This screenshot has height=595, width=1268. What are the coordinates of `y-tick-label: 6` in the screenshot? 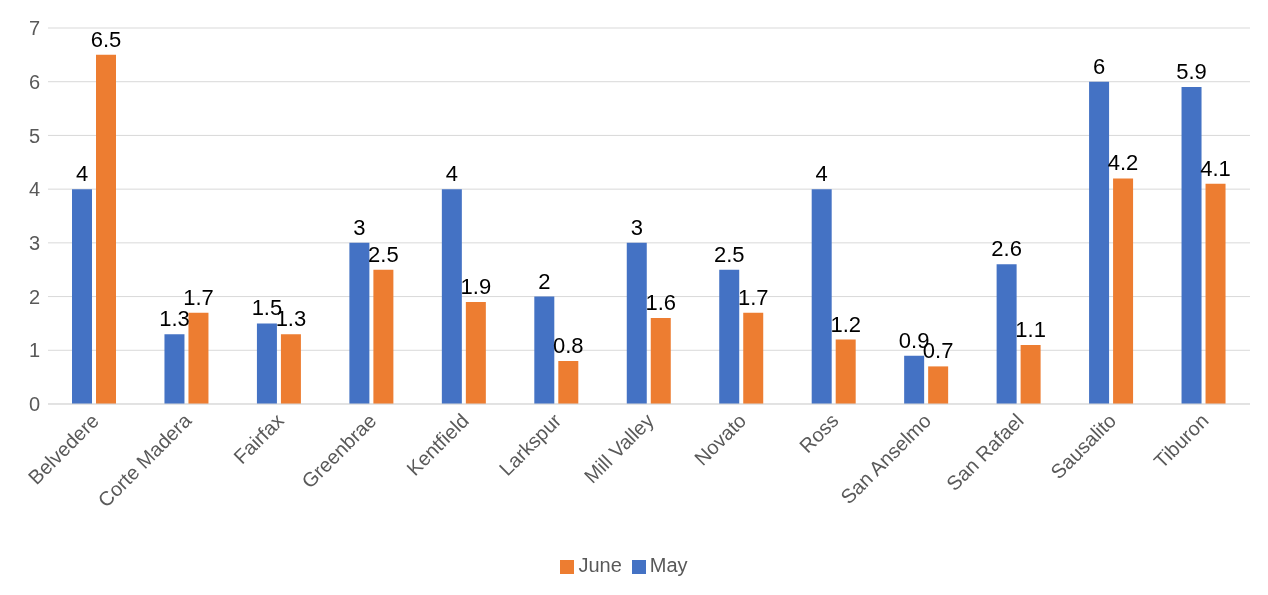 It's located at (34, 81).